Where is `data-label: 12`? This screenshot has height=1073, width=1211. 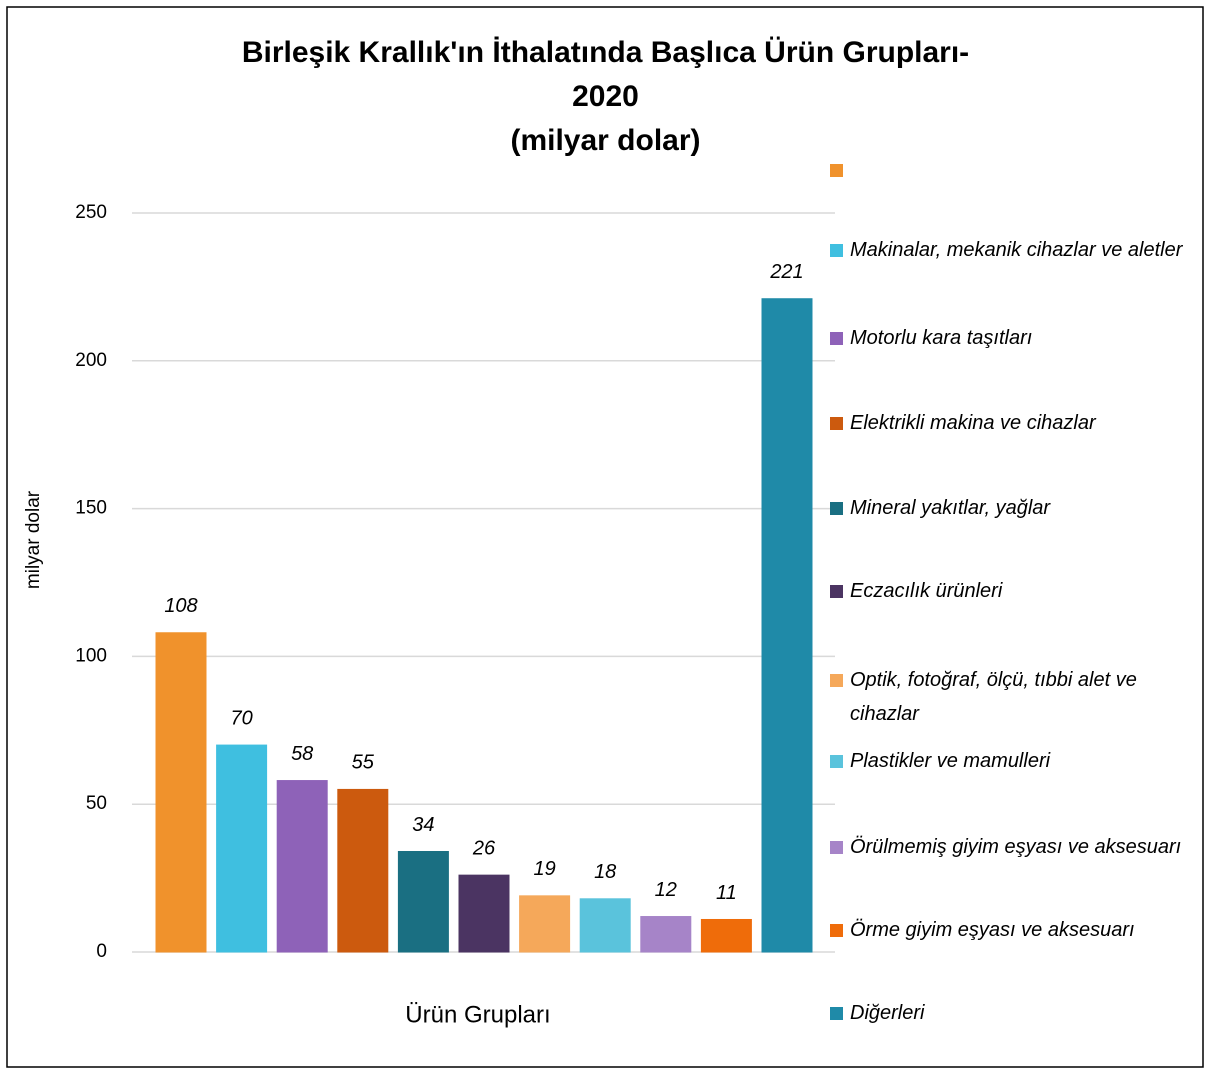 data-label: 12 is located at coordinates (666, 890).